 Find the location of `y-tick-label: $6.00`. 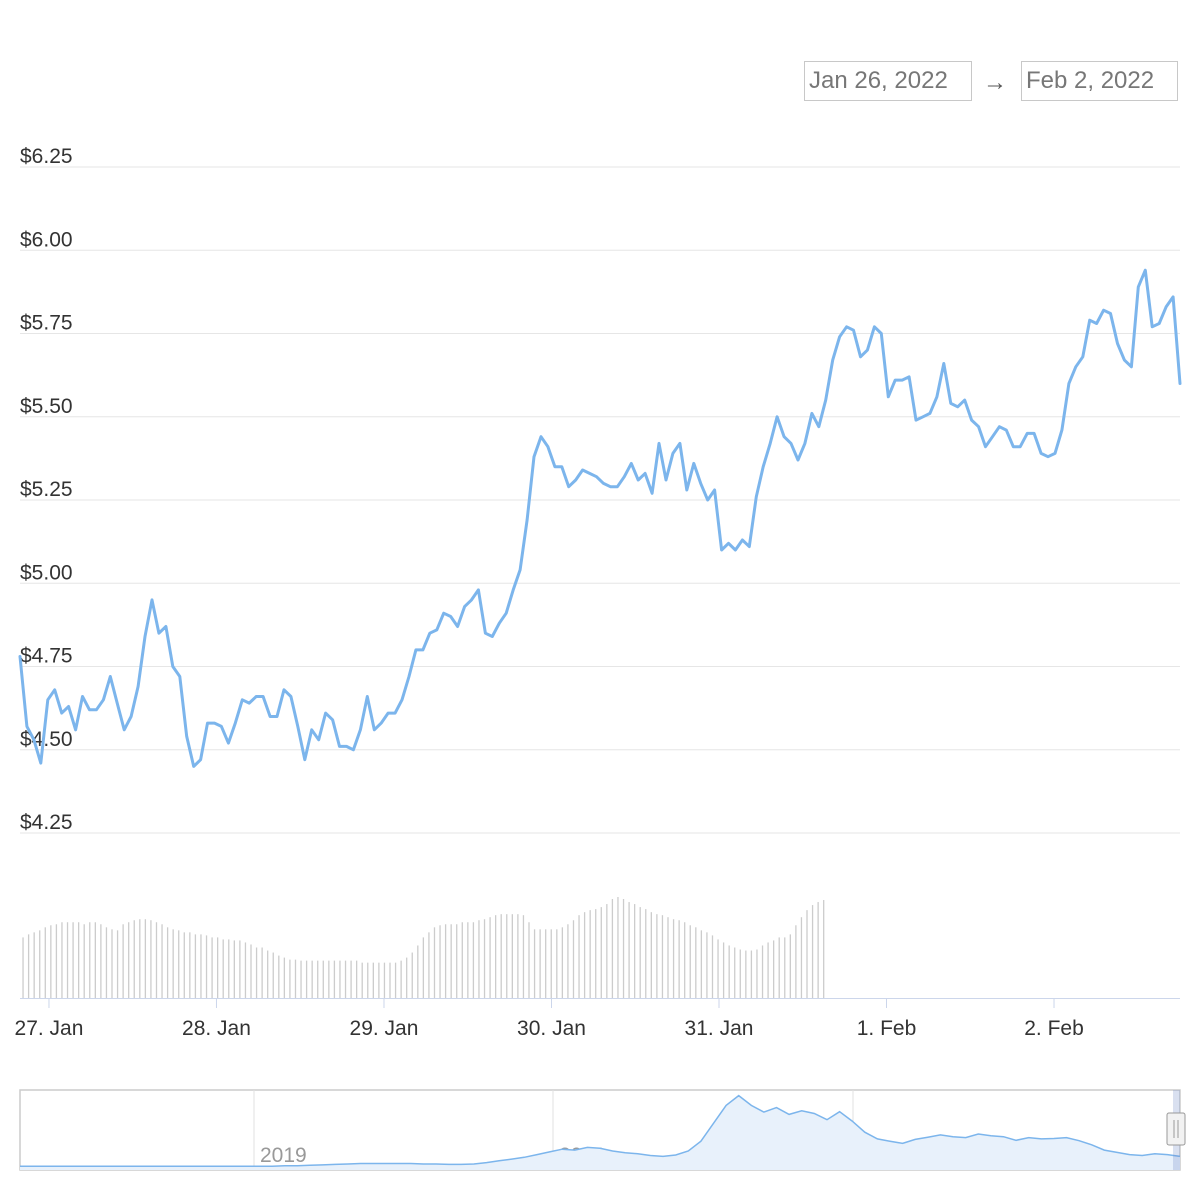

y-tick-label: $6.00 is located at coordinates (46, 239).